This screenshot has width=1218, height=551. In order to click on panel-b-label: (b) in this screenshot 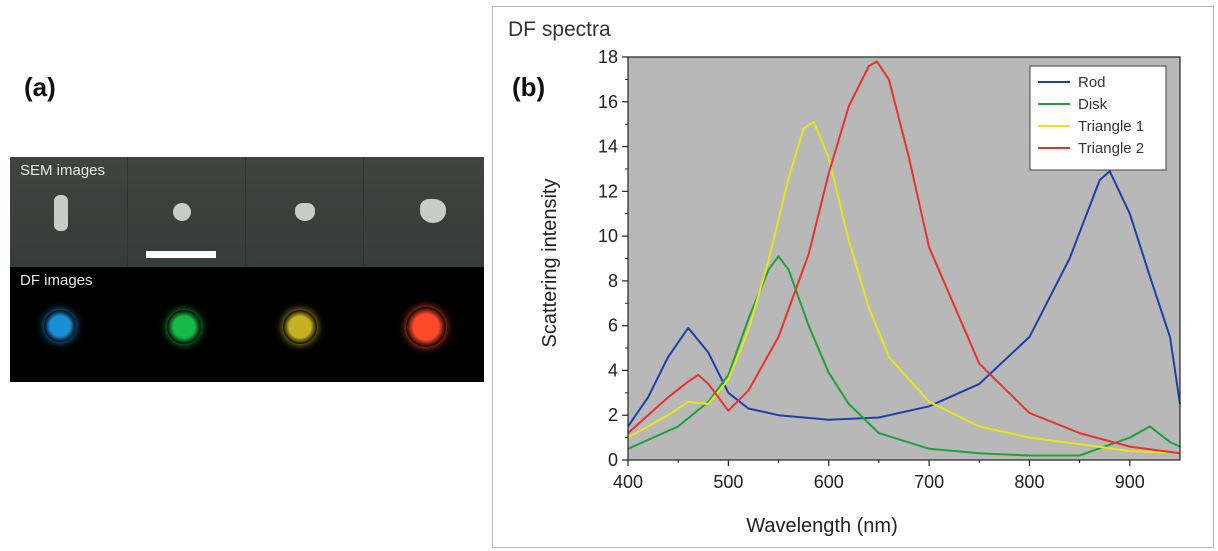, I will do `click(529, 87)`.